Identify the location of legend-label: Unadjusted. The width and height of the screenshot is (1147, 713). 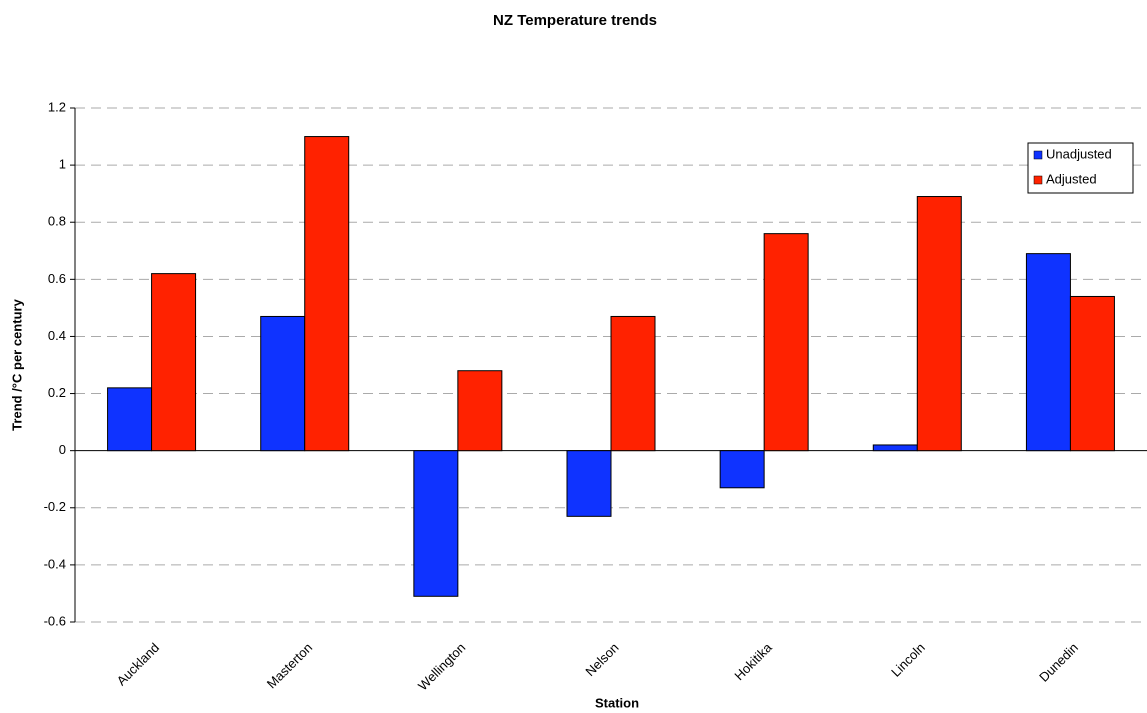
(1079, 153).